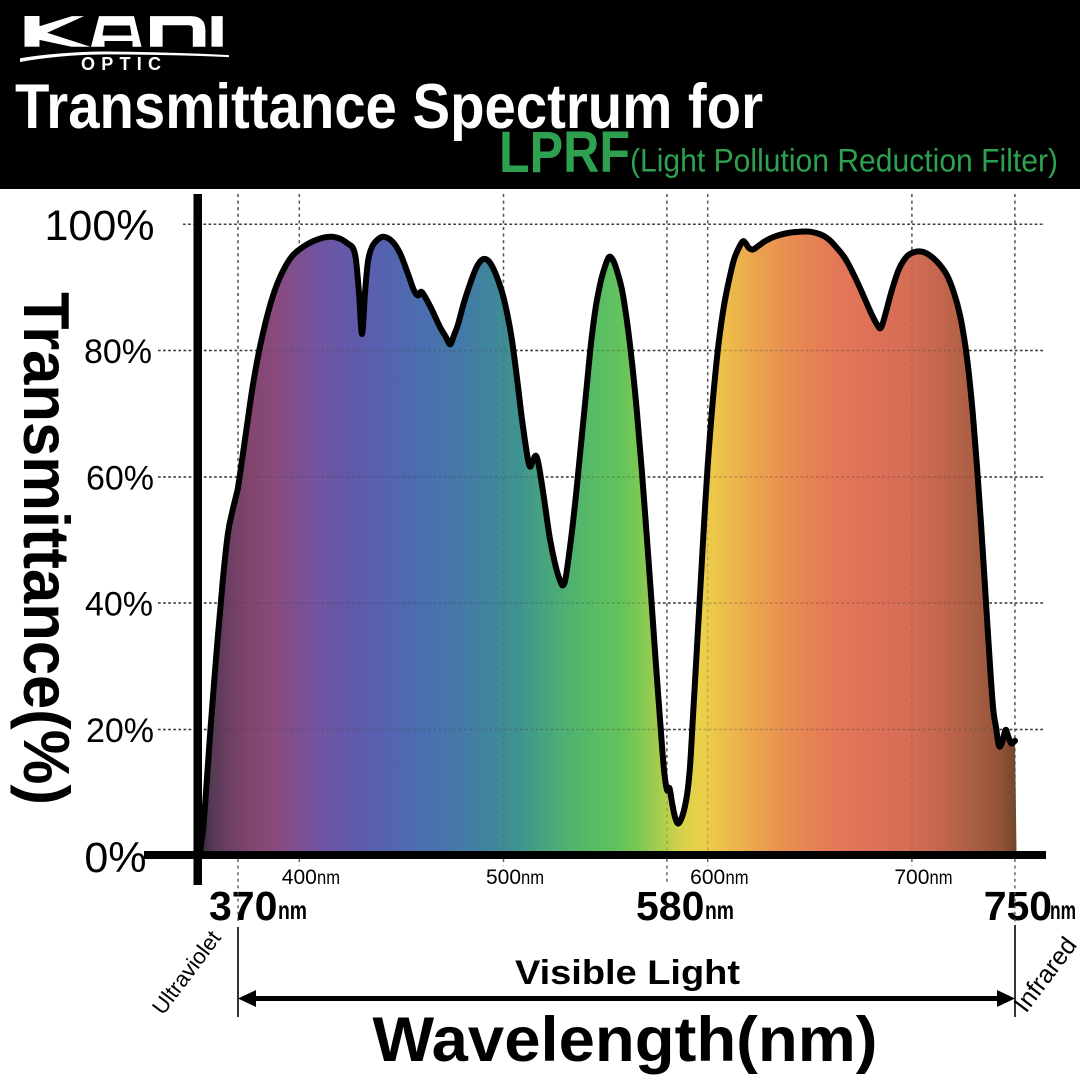 The height and width of the screenshot is (1080, 1080). Describe the element at coordinates (911, 877) in the screenshot. I see `svg-text: 700` at that location.